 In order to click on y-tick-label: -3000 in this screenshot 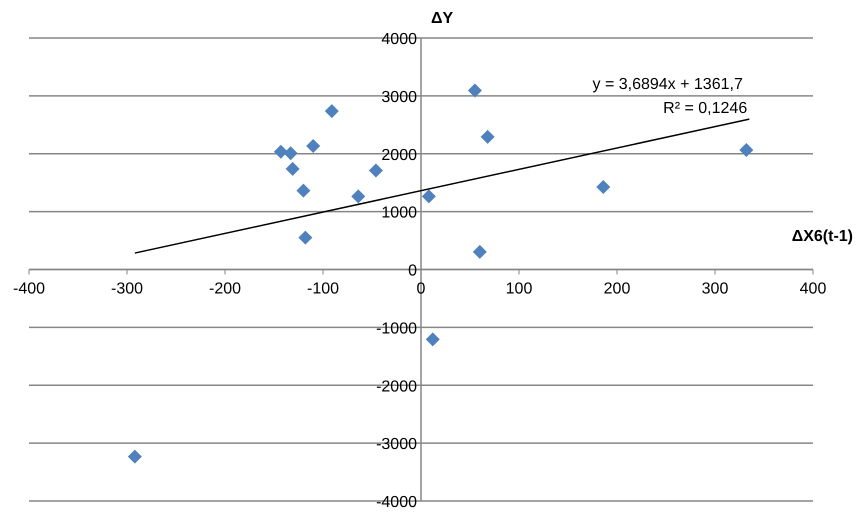, I will do `click(397, 445)`.